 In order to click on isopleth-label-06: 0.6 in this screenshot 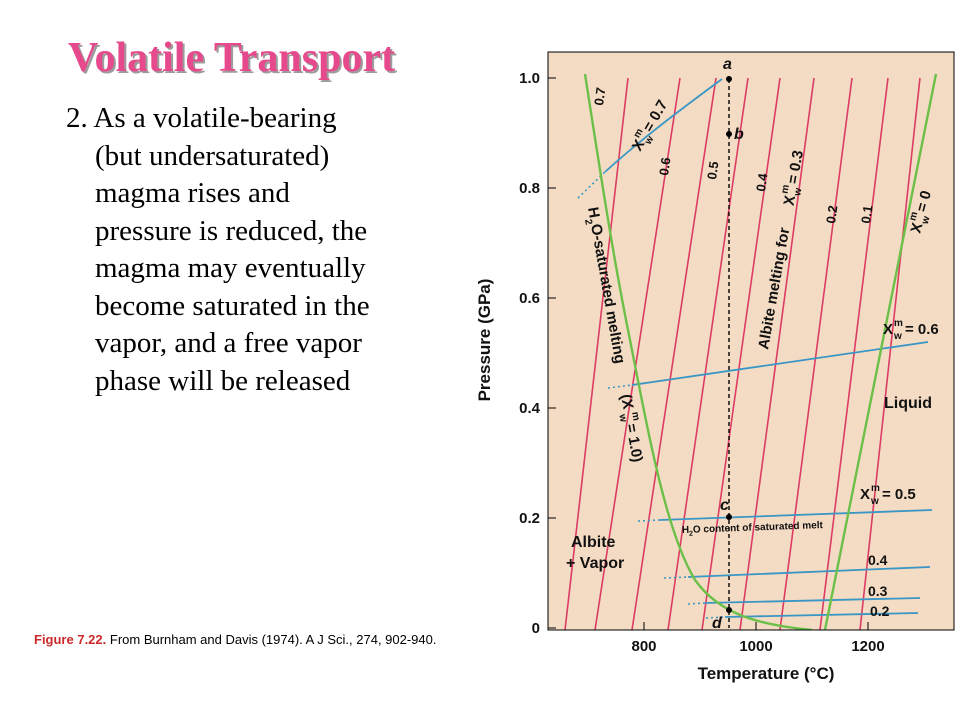, I will do `click(664, 166)`.